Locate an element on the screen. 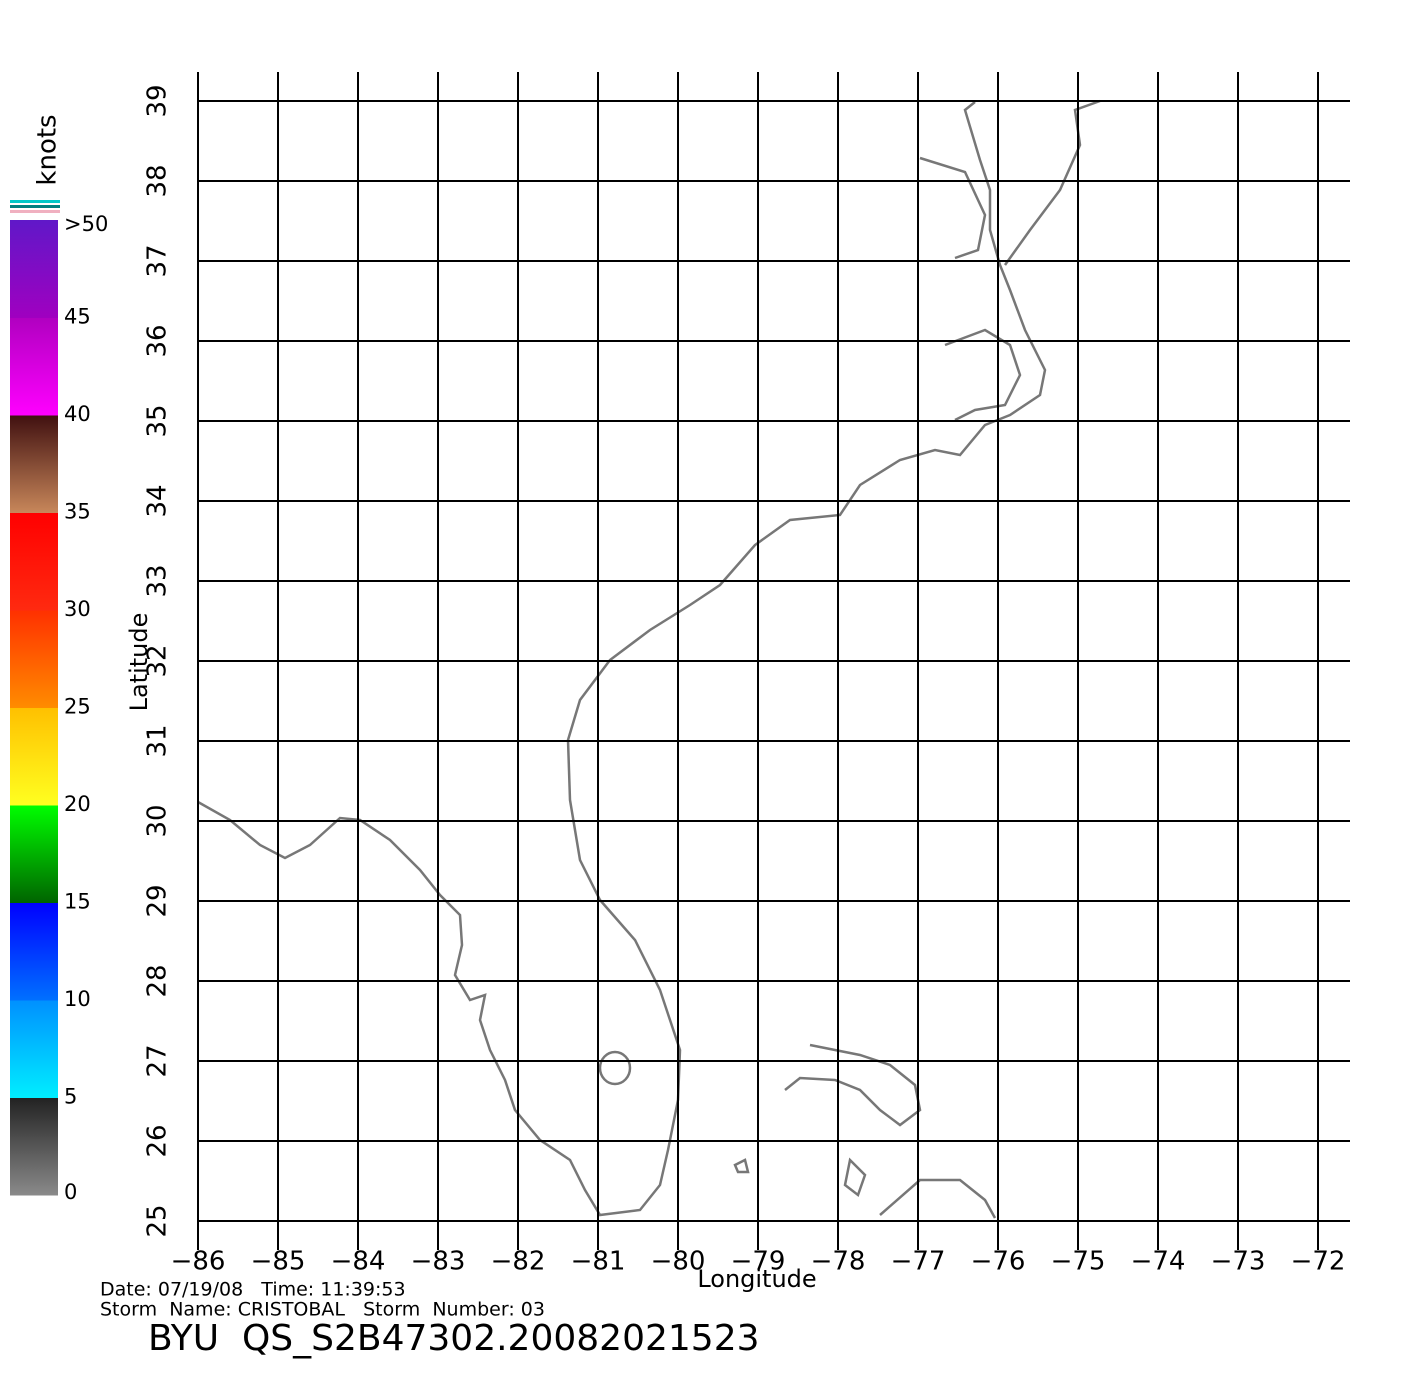 The image size is (1420, 1400). x-tick-label: −86 is located at coordinates (198, 1262).